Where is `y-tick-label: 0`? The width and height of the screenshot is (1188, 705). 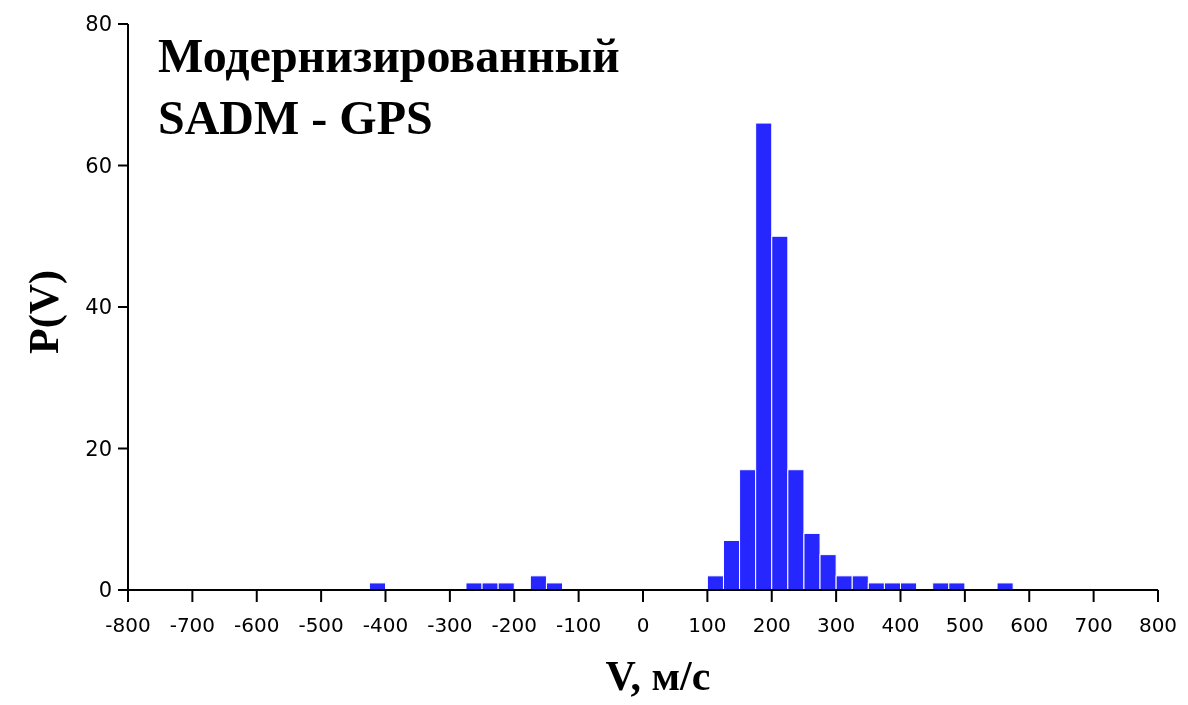
y-tick-label: 0 is located at coordinates (105, 590).